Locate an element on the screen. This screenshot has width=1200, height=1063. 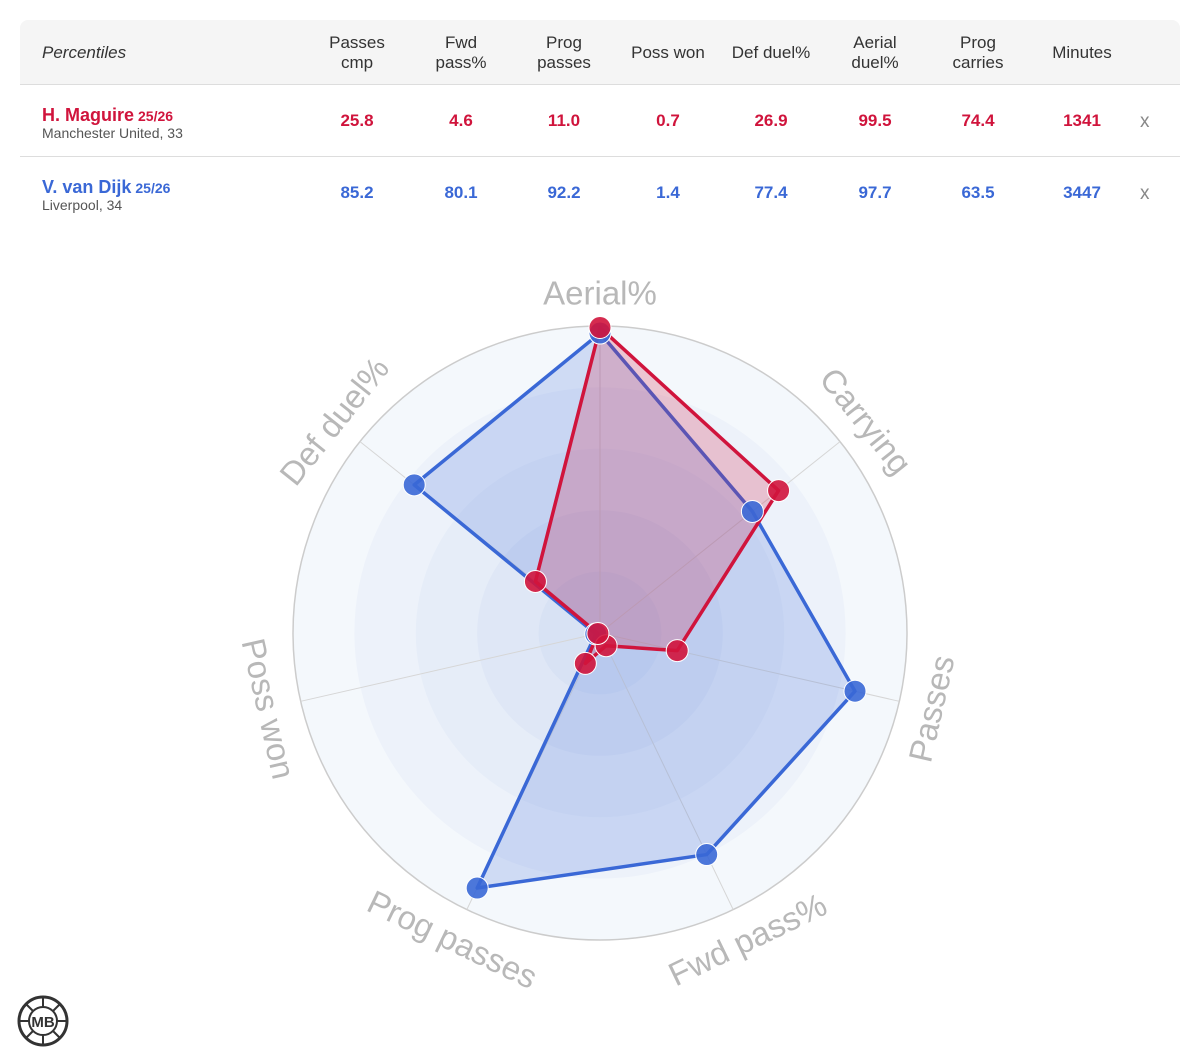
player-club: Liverpool, 34 is located at coordinates (82, 205).